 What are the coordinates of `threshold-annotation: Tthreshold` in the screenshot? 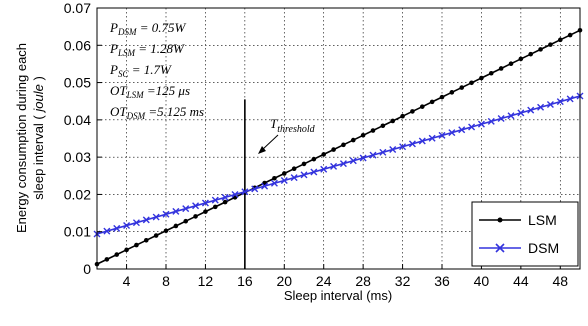 It's located at (287, 135).